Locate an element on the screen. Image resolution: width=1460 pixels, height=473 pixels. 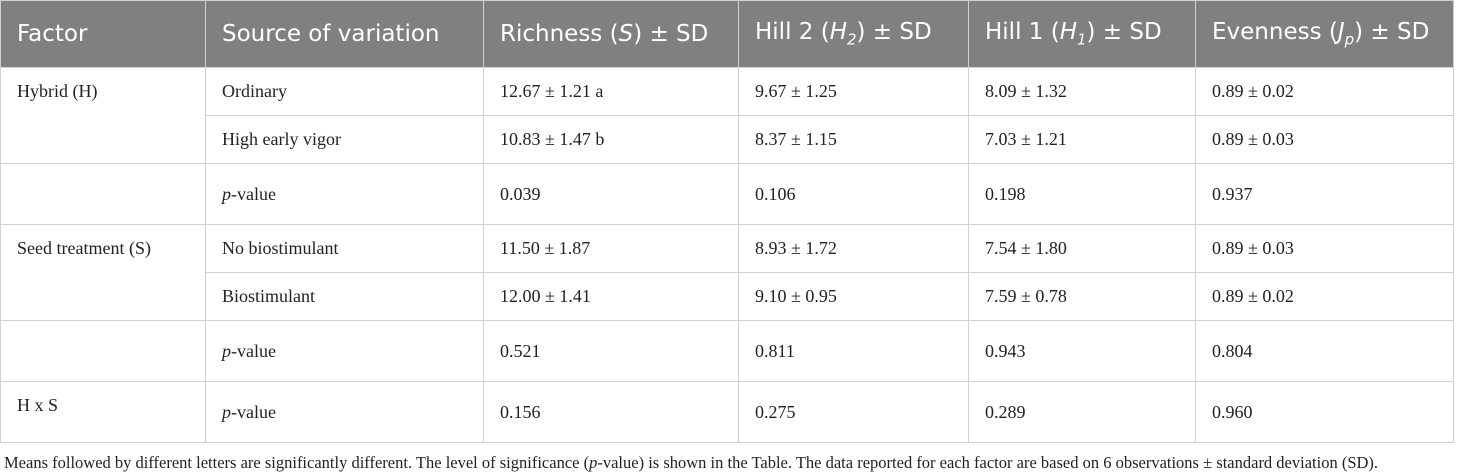
column-header: Hill 1 (H1) ± SD is located at coordinates (1082, 34).